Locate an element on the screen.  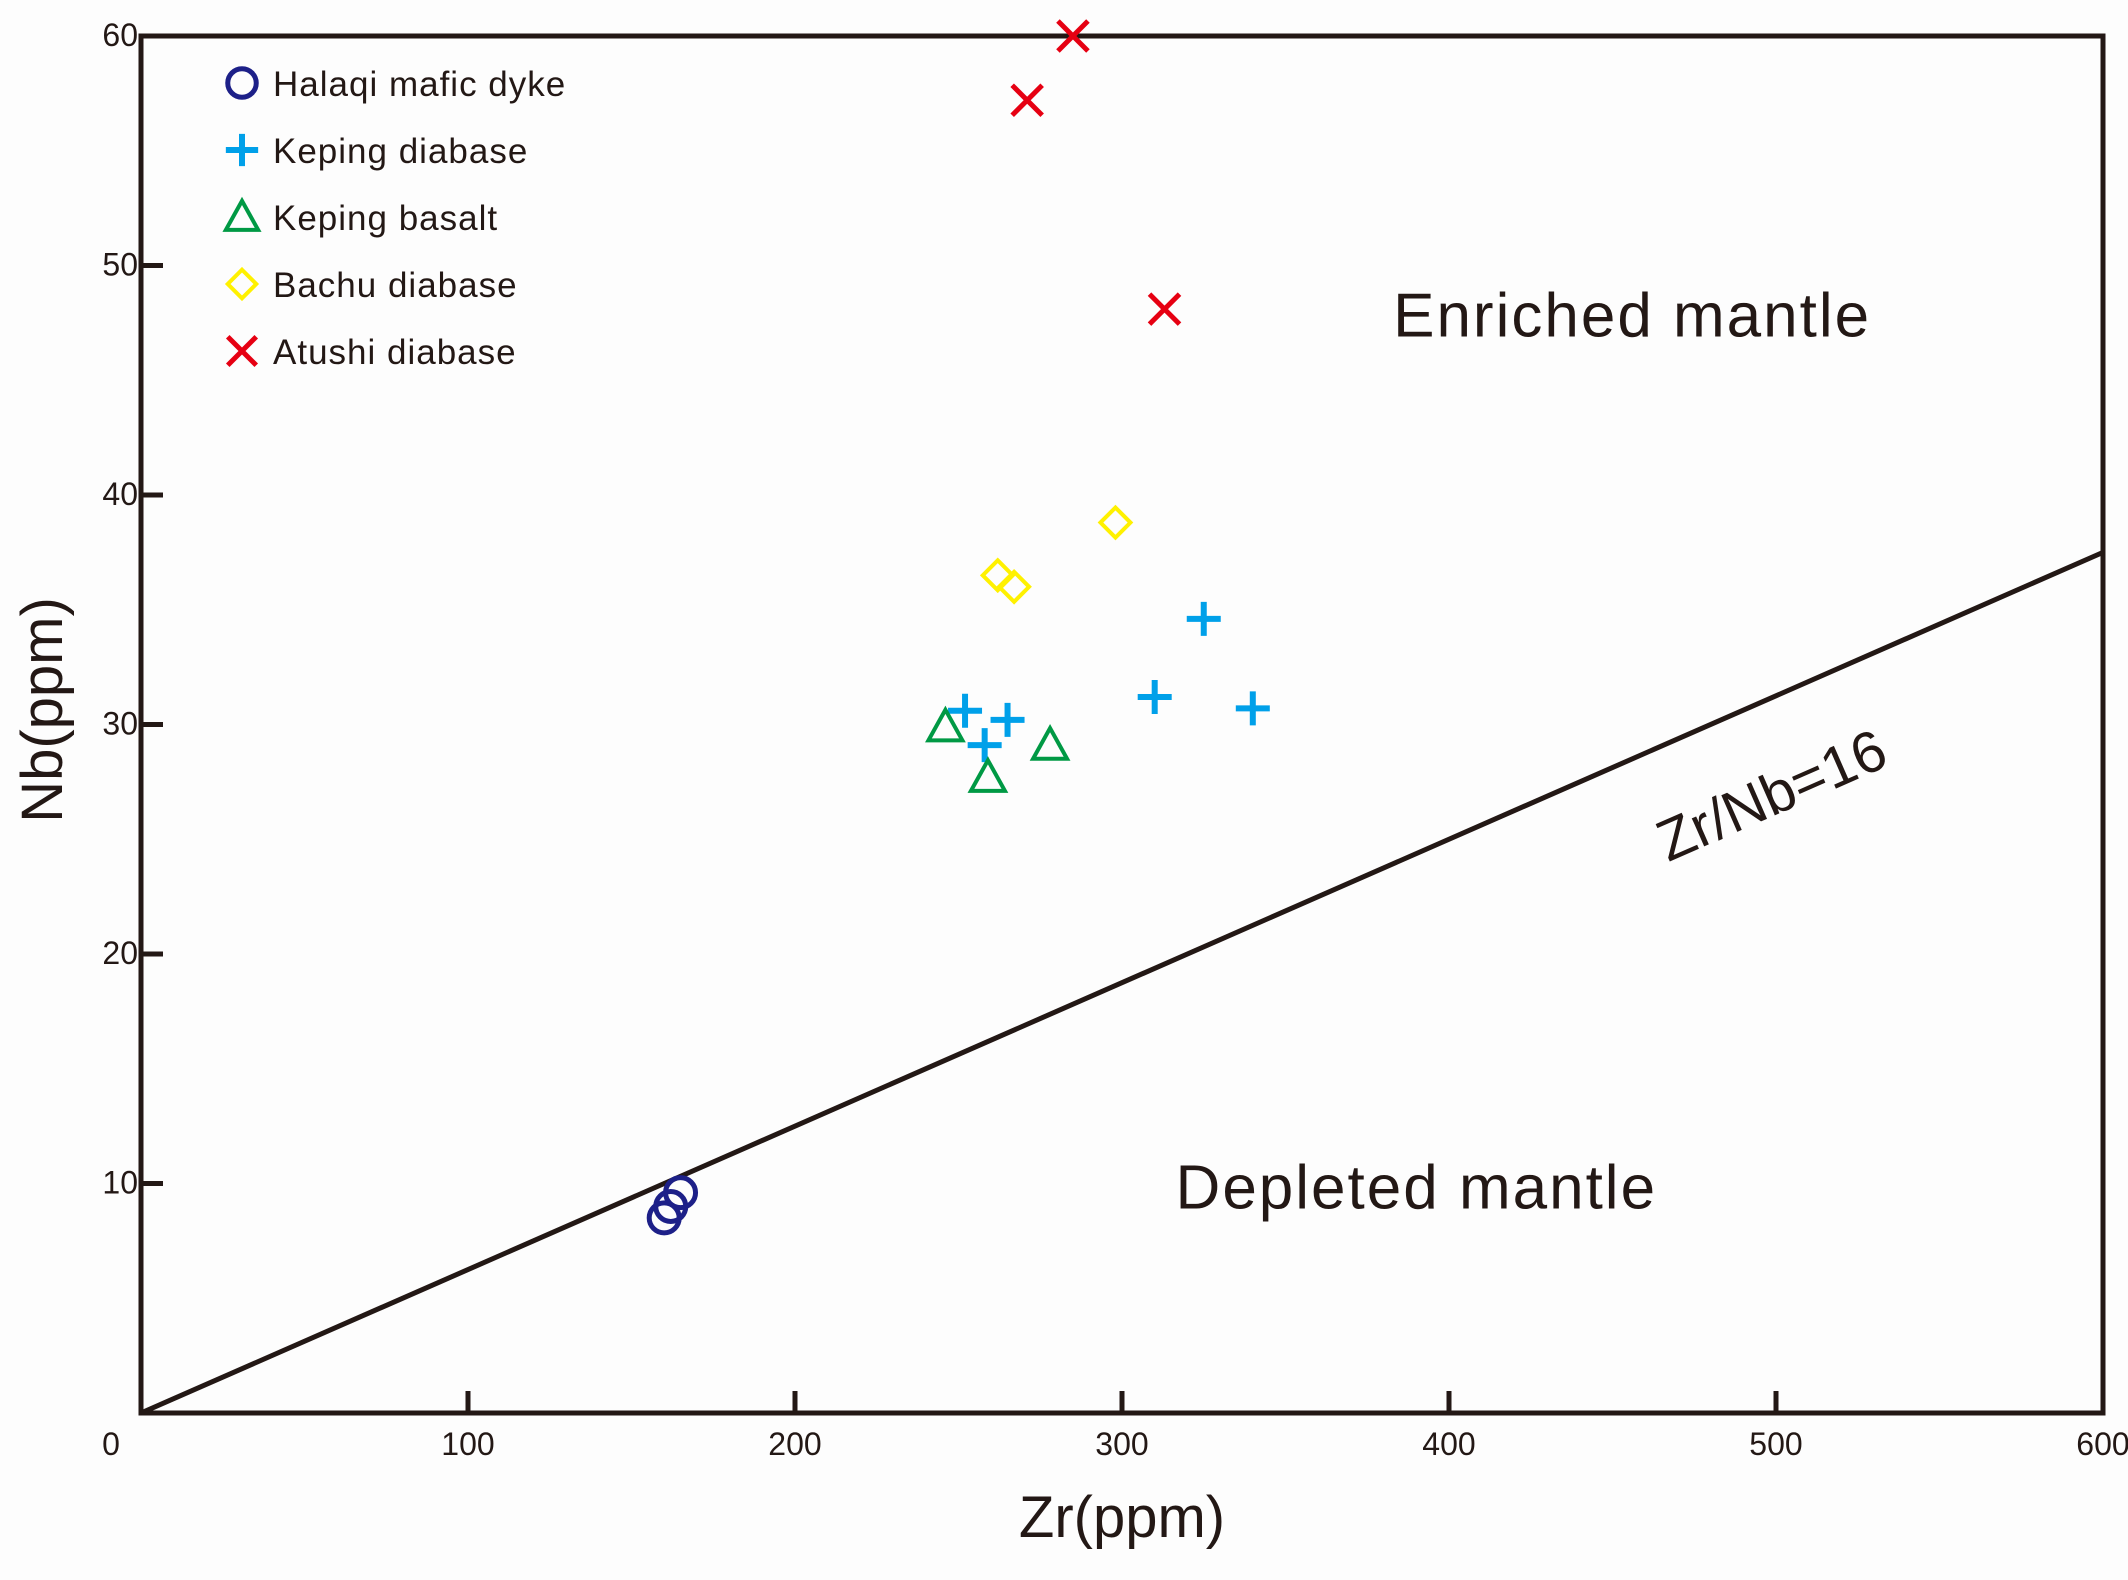
legend-label-bachu-diabase: Bachu diabase is located at coordinates (395, 285).